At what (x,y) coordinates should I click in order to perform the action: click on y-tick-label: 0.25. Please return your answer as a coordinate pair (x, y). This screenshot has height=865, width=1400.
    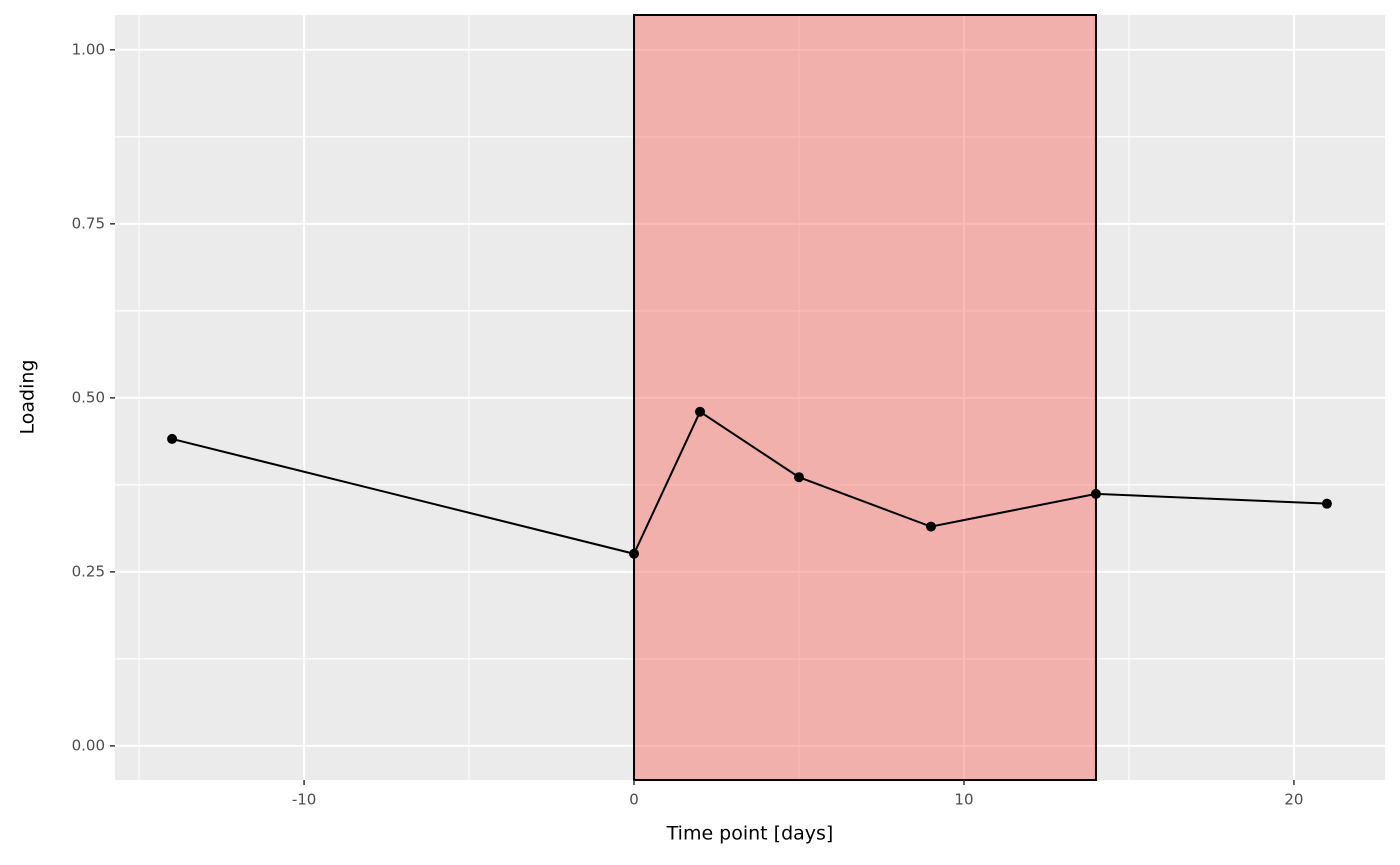
    Looking at the image, I should click on (88, 571).